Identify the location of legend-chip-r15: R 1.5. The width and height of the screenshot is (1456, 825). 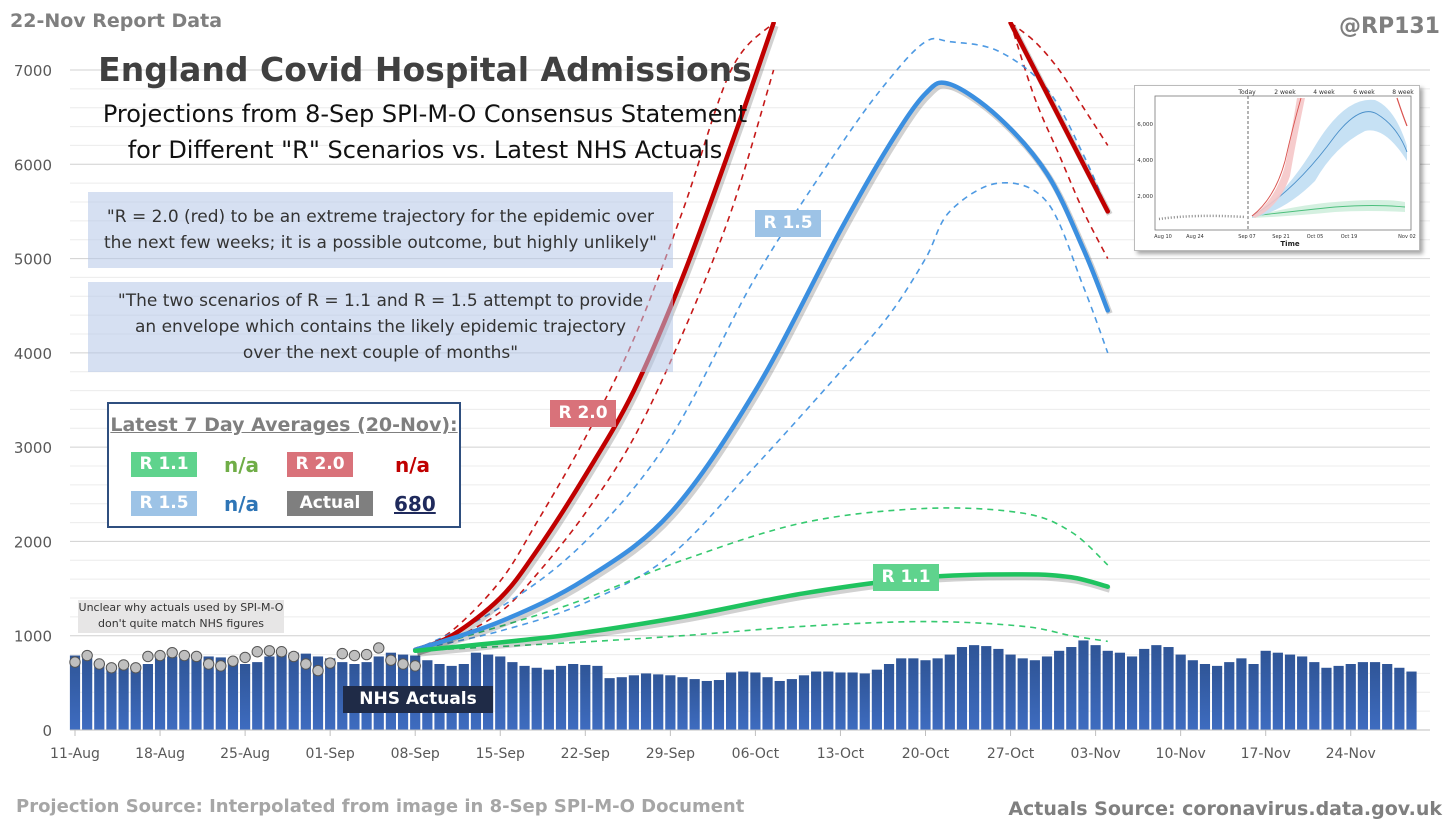
(164, 503).